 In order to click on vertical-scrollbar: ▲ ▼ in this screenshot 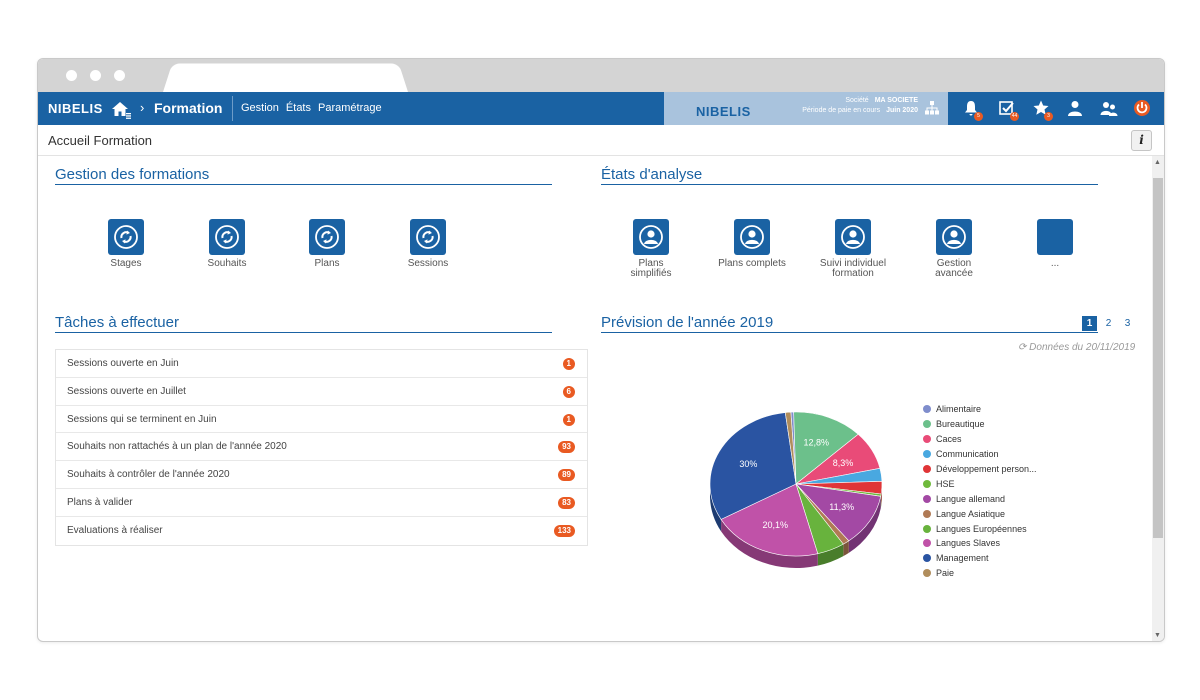, I will do `click(1158, 398)`.